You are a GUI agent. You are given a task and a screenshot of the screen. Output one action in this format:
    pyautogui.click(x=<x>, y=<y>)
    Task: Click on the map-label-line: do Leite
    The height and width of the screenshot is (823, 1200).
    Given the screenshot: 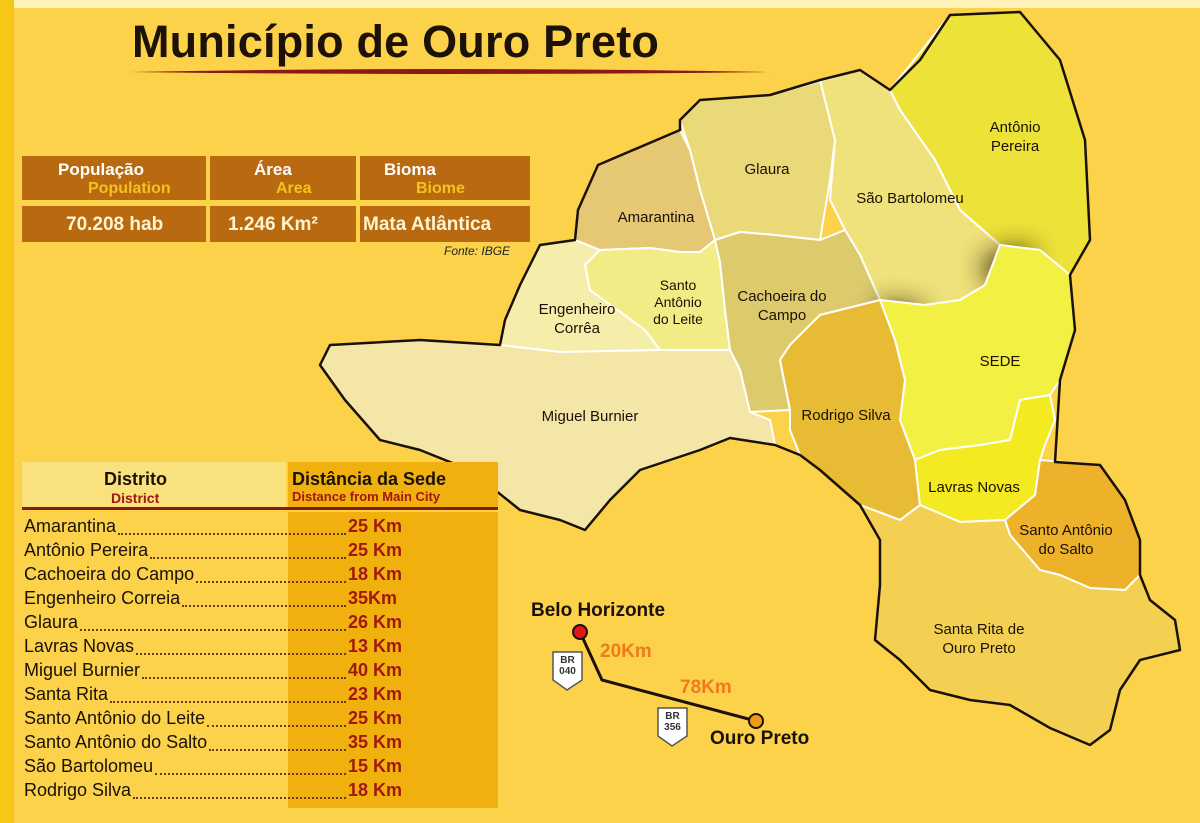 What is the action you would take?
    pyautogui.click(x=678, y=319)
    